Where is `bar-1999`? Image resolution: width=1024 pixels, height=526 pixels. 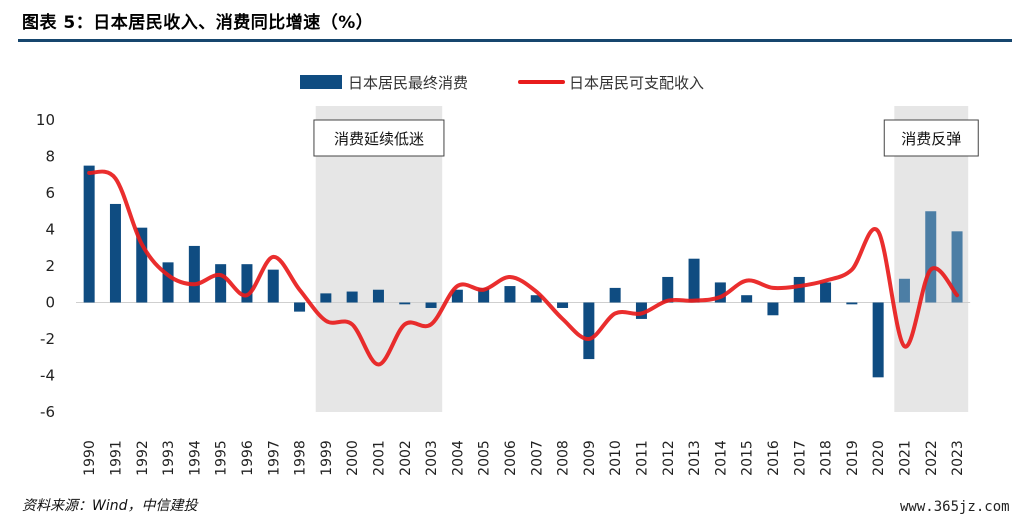 bar-1999 is located at coordinates (326, 298).